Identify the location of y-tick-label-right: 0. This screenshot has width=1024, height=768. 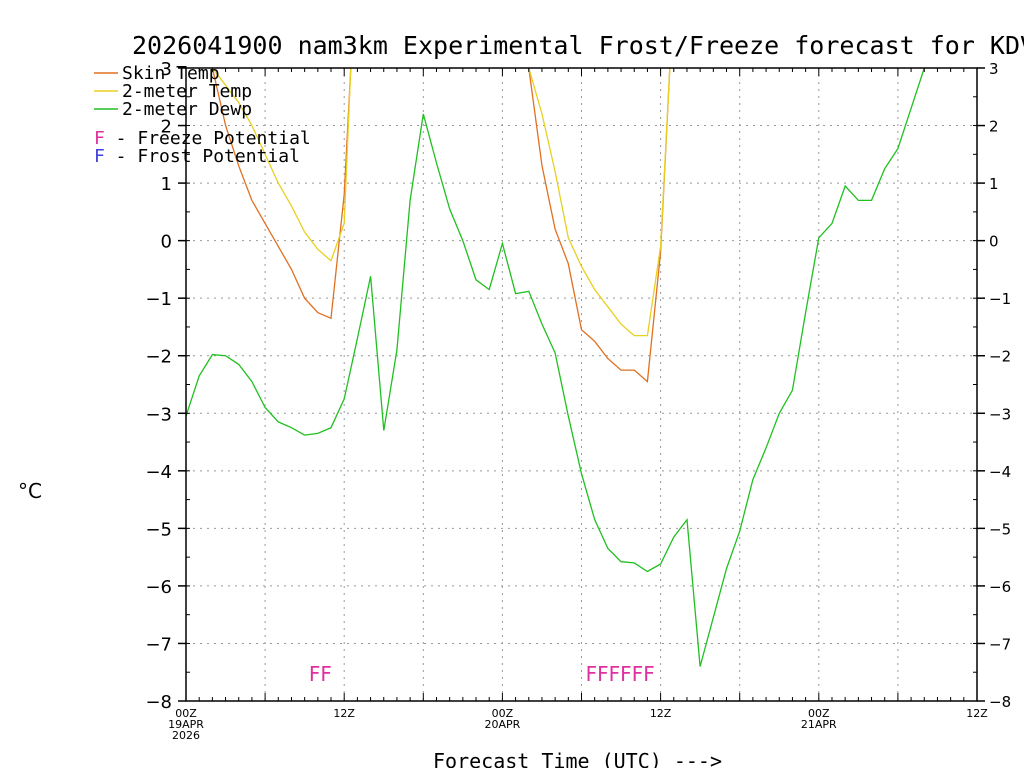
(994, 242).